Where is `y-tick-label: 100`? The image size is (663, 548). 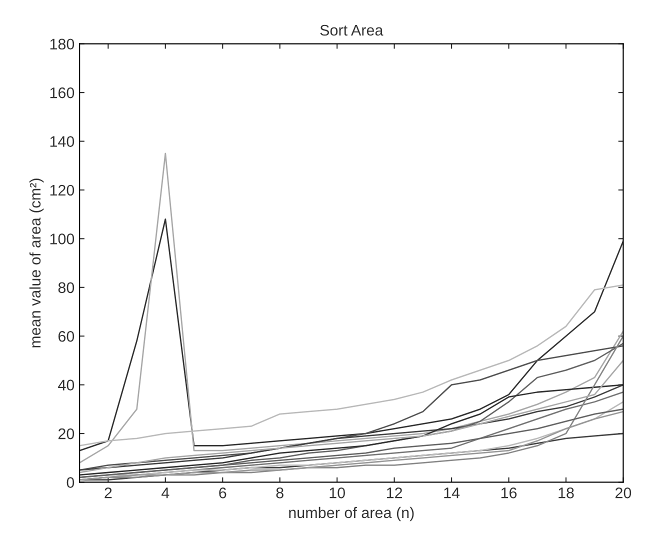
y-tick-label: 100 is located at coordinates (62, 239).